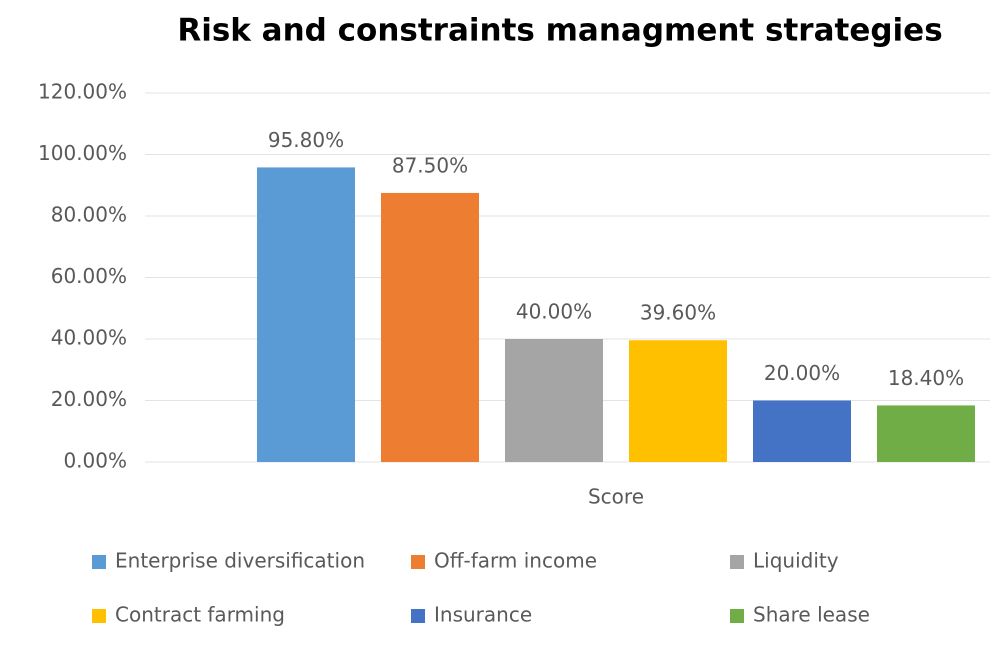 Image resolution: width=998 pixels, height=646 pixels. Describe the element at coordinates (89, 338) in the screenshot. I see `y-tick-label: 40.00%` at that location.